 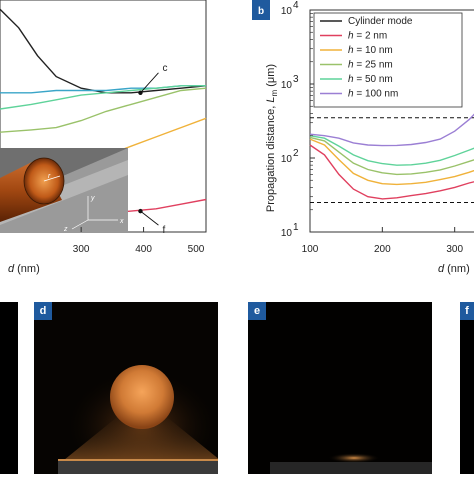 What do you see at coordinates (257, 311) in the screenshot?
I see `panel-e-badge: e` at bounding box center [257, 311].